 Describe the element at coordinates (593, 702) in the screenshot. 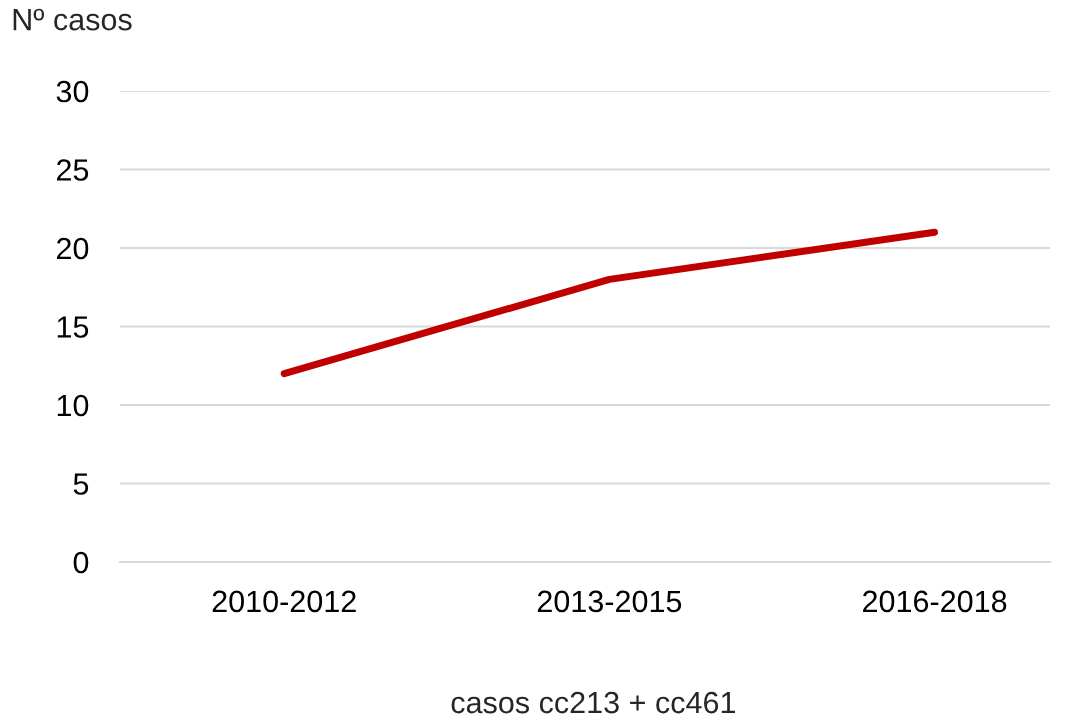

I see `x-axis-title: casos cc213 + cc461` at that location.